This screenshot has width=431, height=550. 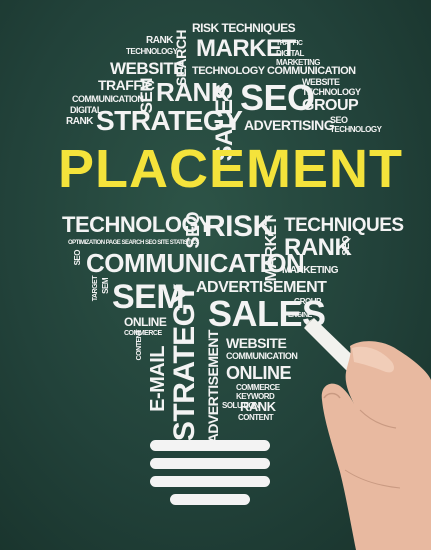 What do you see at coordinates (274, 71) in the screenshot?
I see `word: TECHNOLOGY COMMUNICATION` at bounding box center [274, 71].